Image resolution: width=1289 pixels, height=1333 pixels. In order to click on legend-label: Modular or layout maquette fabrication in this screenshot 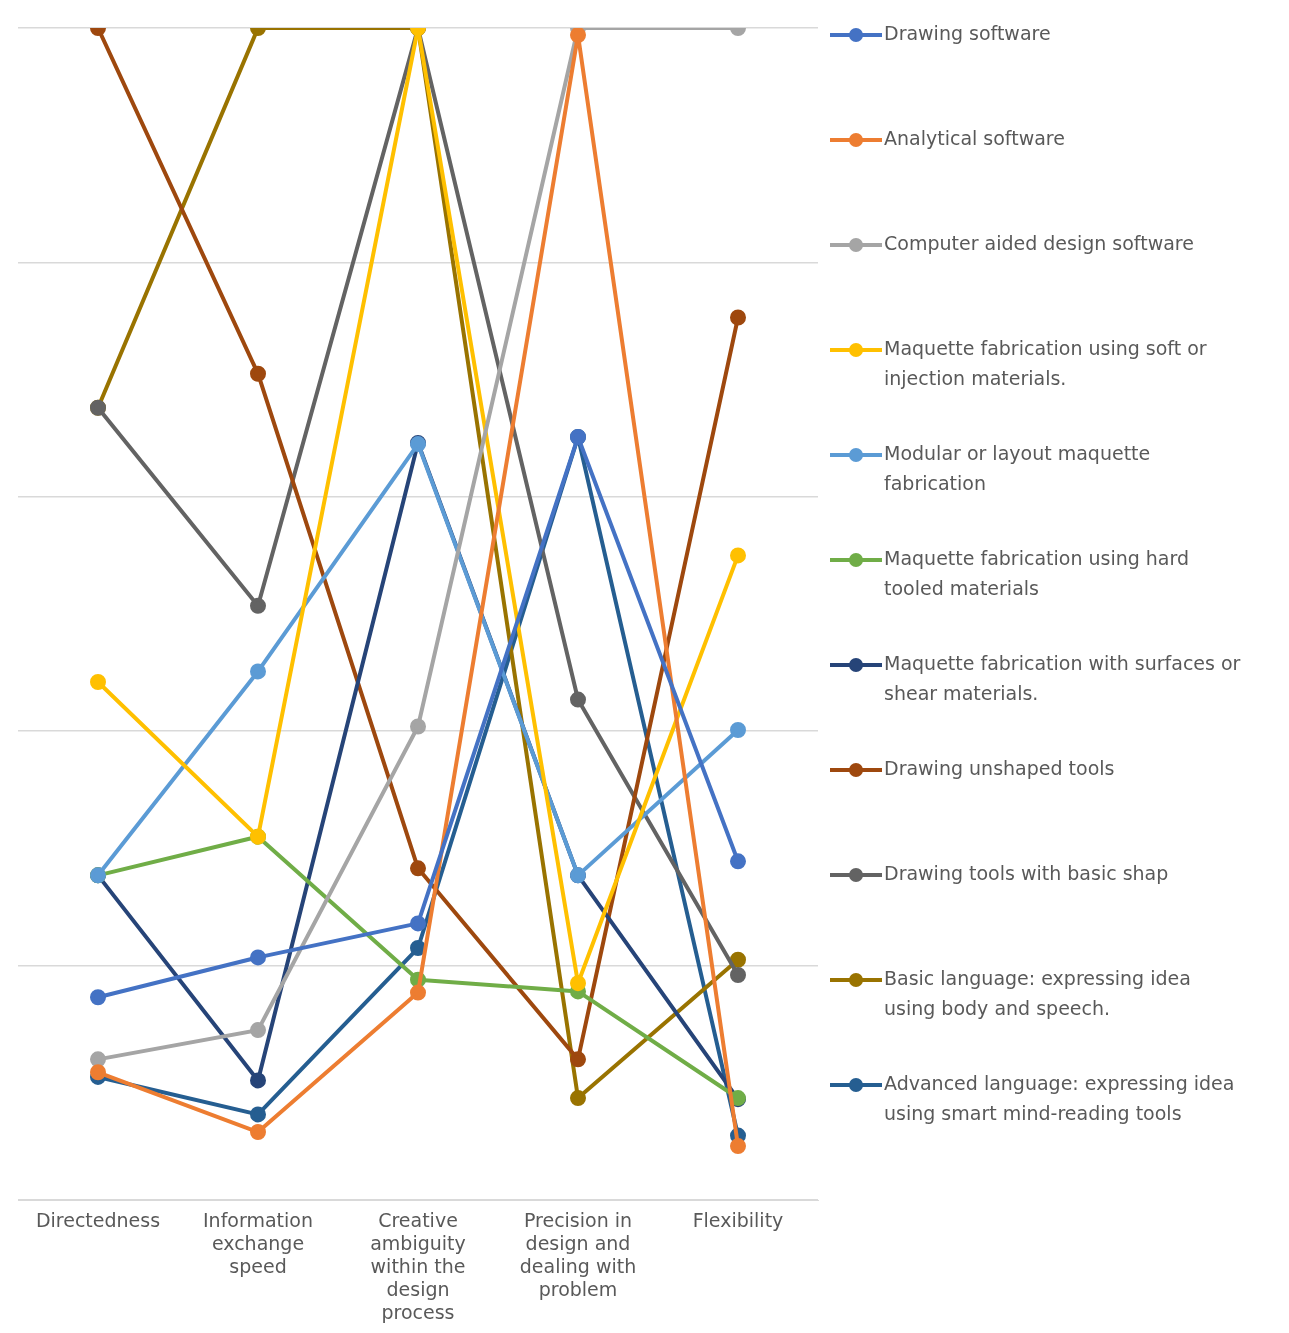, I will do `click(1018, 468)`.